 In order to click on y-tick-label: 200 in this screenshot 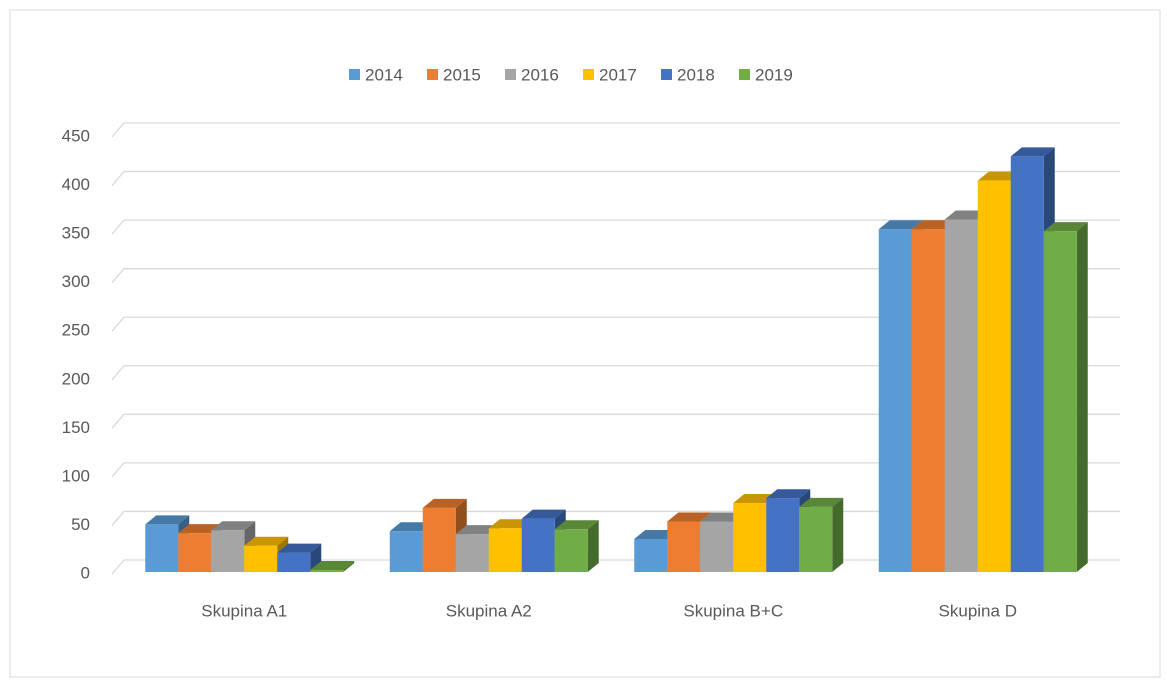, I will do `click(76, 378)`.